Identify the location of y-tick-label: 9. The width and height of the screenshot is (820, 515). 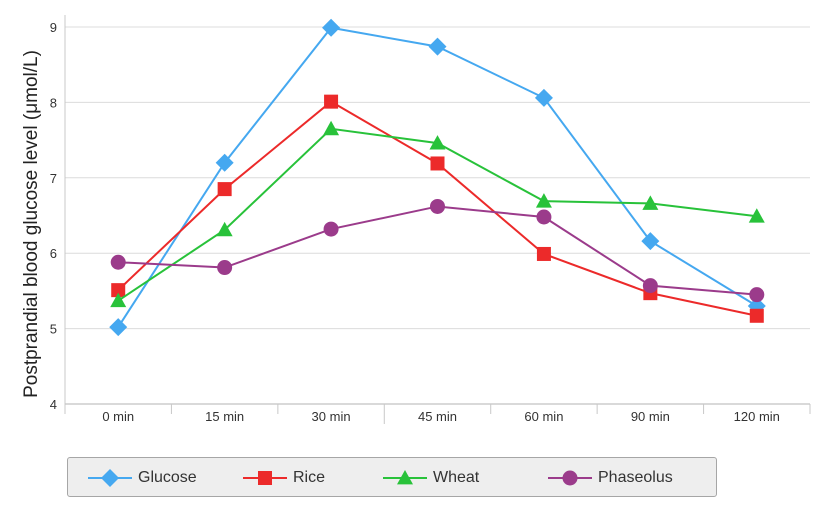
(53, 27).